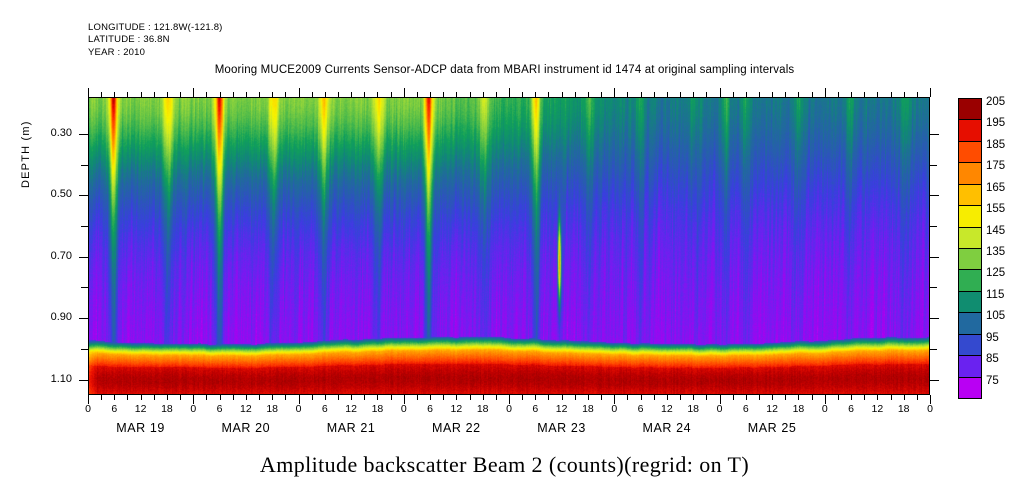 The image size is (1009, 504). What do you see at coordinates (61, 132) in the screenshot?
I see `y-axis-label: 0.30` at bounding box center [61, 132].